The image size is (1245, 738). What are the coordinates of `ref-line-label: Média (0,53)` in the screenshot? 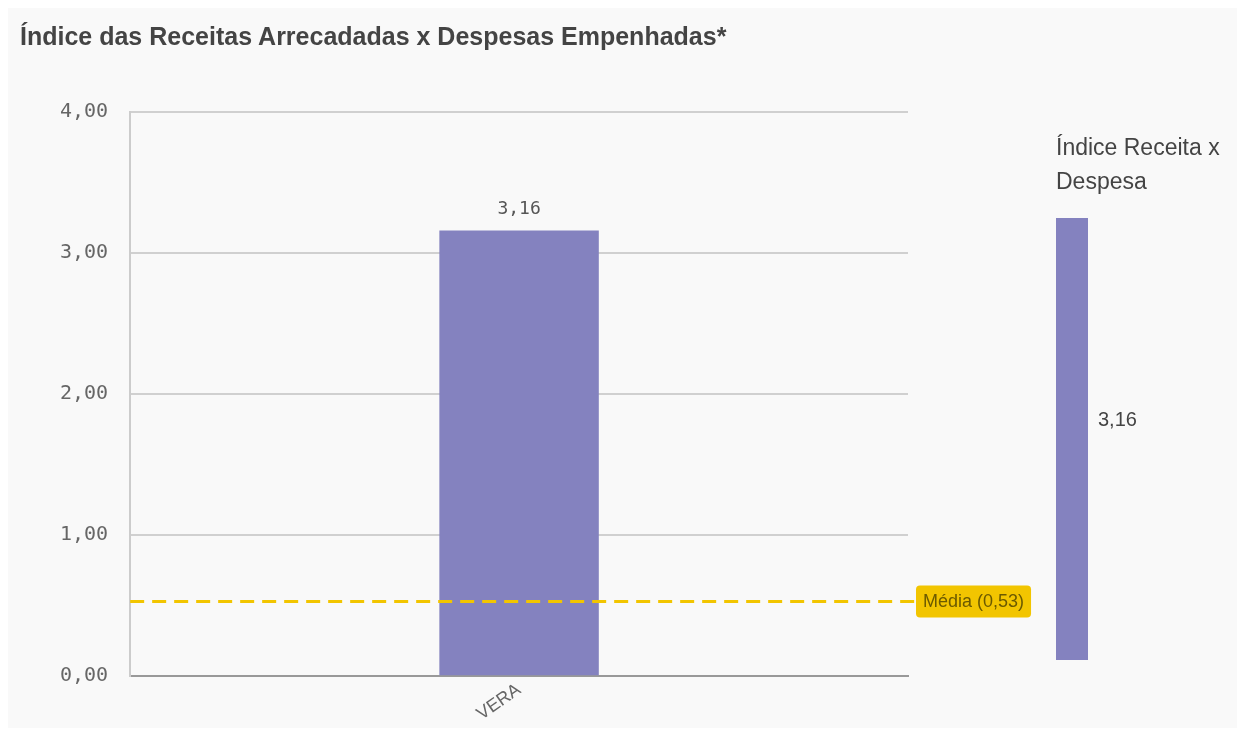 It's located at (974, 601).